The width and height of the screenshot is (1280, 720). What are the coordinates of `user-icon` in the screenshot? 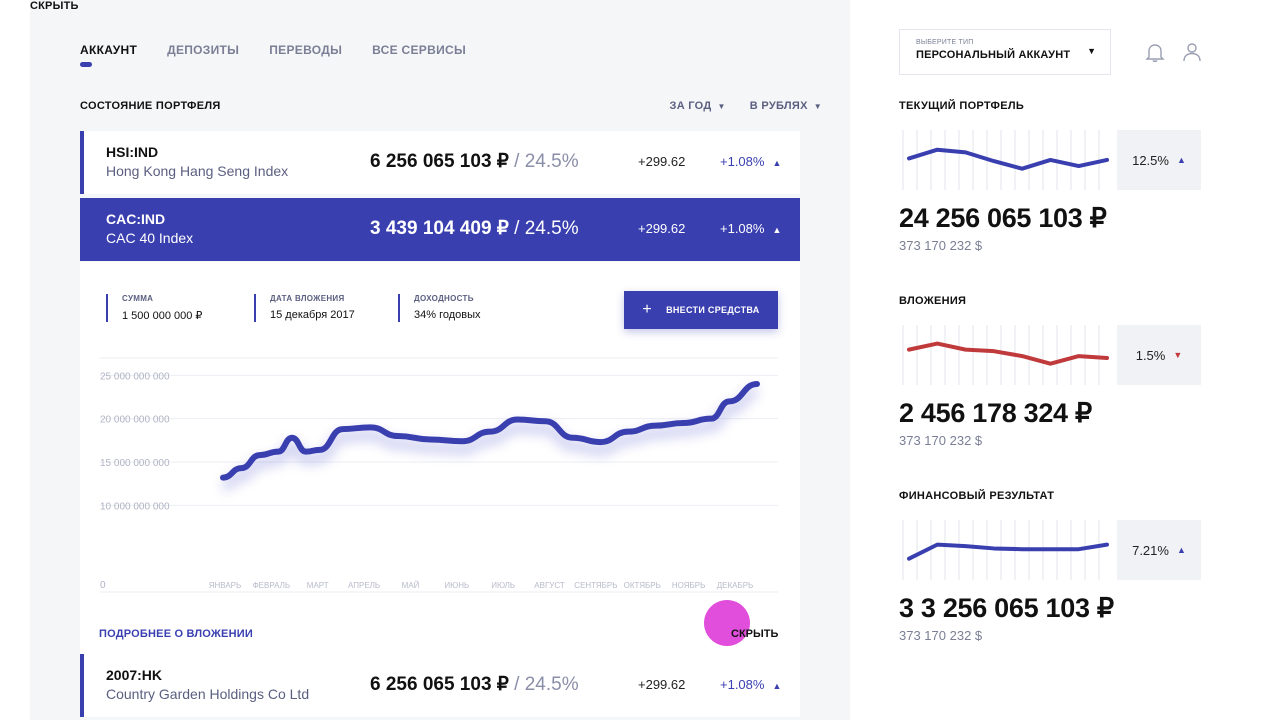 It's located at (1192, 52).